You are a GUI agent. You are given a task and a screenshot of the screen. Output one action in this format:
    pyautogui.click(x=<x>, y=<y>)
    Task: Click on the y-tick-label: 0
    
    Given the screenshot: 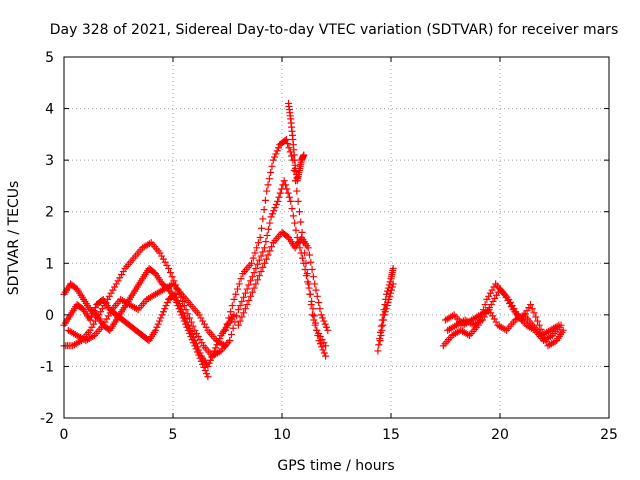 What is the action you would take?
    pyautogui.click(x=49, y=316)
    